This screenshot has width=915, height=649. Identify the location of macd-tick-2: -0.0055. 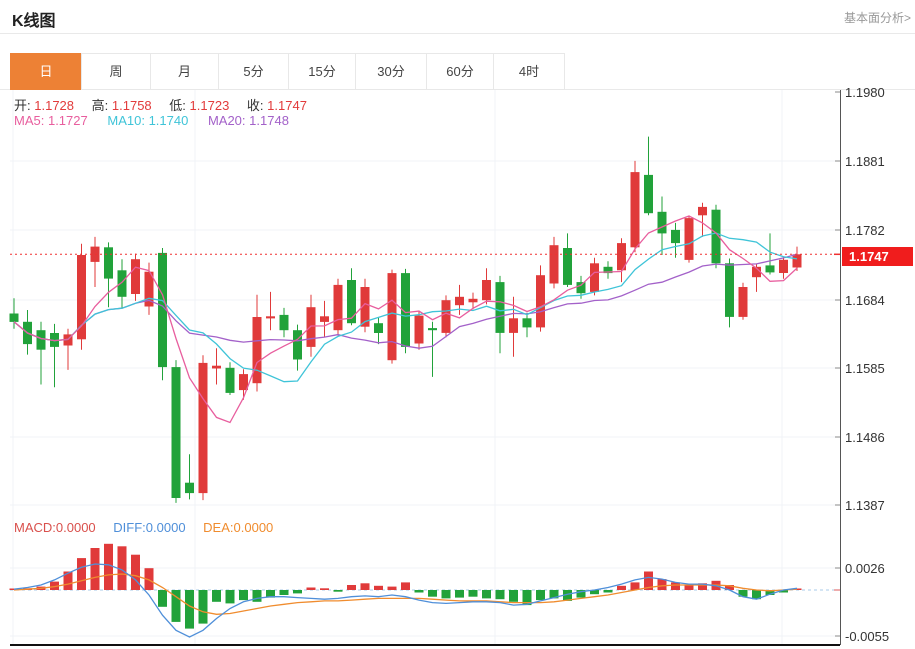
(867, 636).